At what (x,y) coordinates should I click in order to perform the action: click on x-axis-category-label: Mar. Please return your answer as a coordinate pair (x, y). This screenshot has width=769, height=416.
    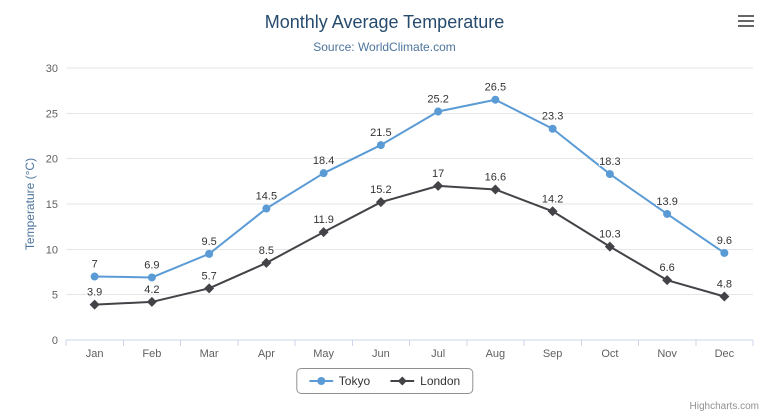
    Looking at the image, I should click on (209, 354).